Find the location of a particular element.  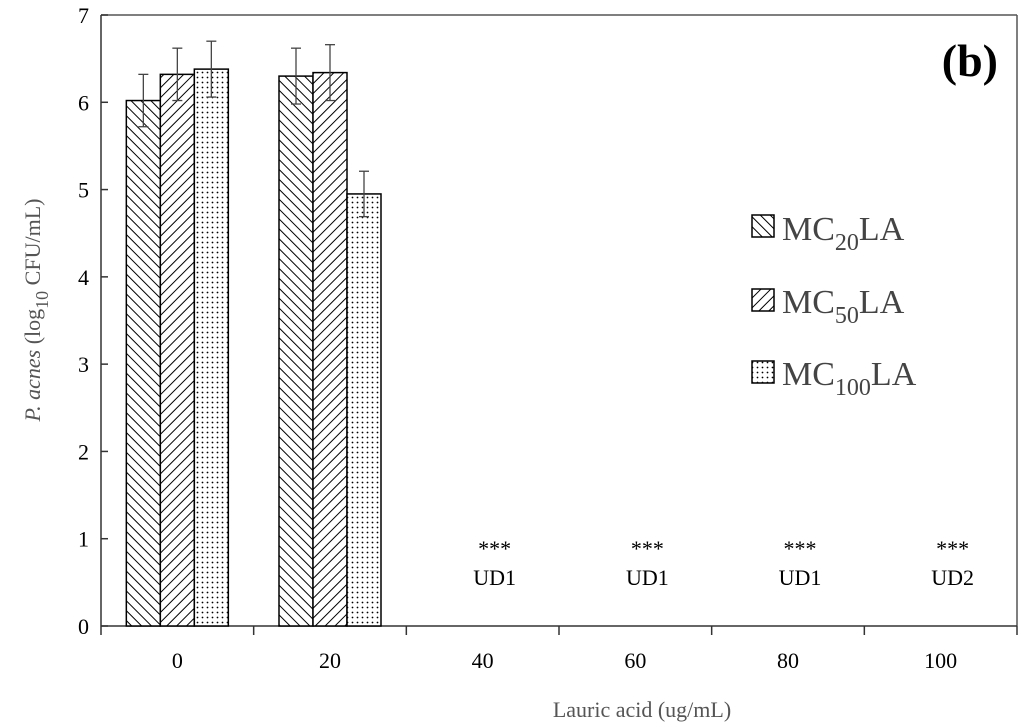

y-axis-title: P. acnes (log10 CFU/mL) is located at coordinates (36, 311).